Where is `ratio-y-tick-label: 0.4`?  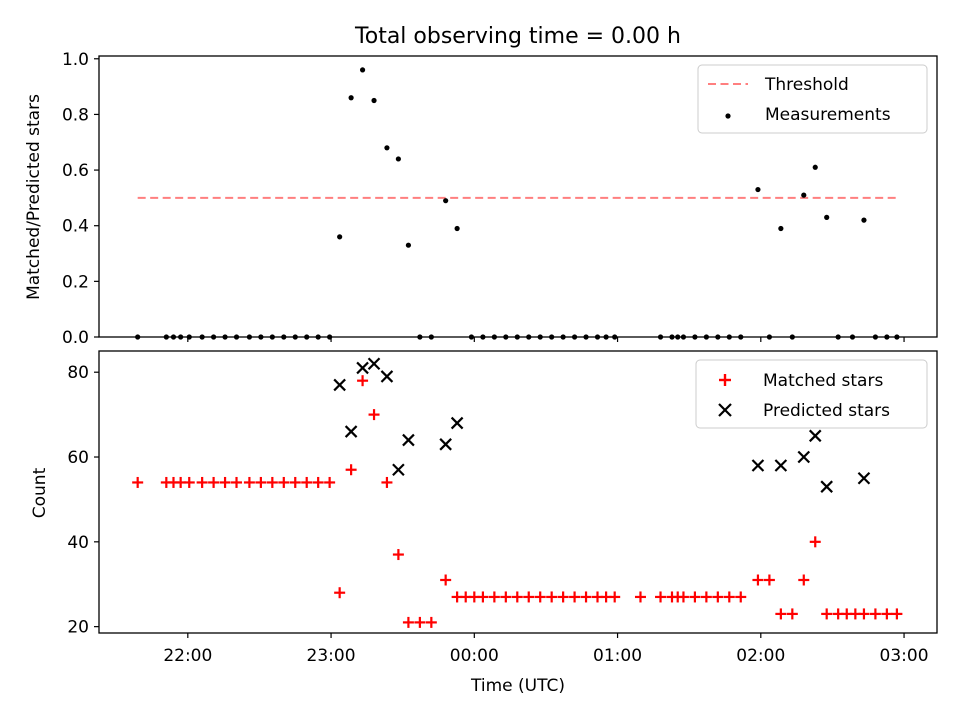 ratio-y-tick-label: 0.4 is located at coordinates (75, 227).